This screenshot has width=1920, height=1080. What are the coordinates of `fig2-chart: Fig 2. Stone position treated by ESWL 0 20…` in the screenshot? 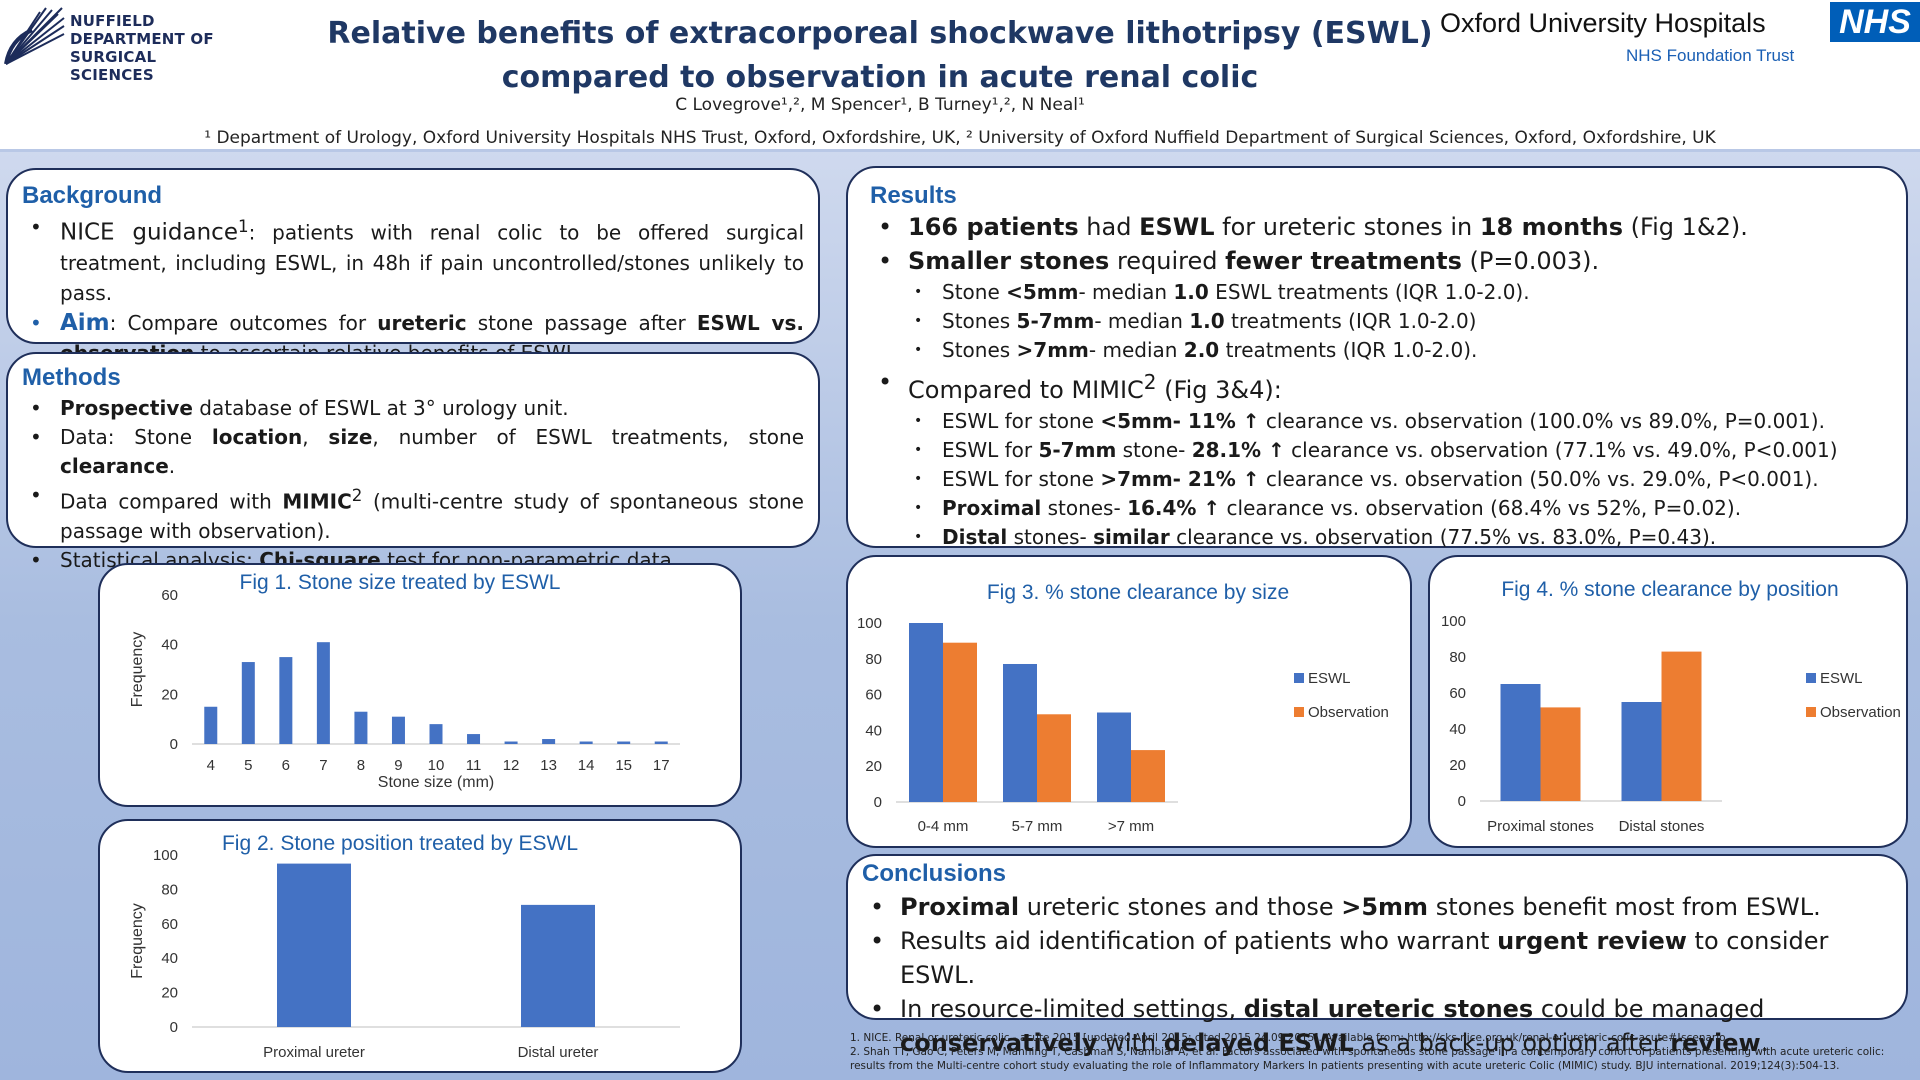 It's located at (404, 946).